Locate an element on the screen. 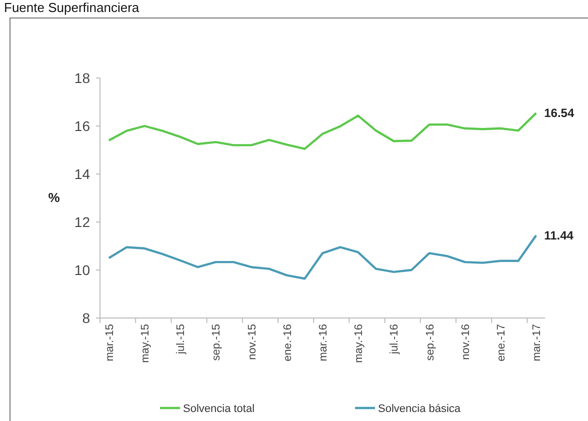 The width and height of the screenshot is (588, 421). y-tick-label: 8 is located at coordinates (86, 318).